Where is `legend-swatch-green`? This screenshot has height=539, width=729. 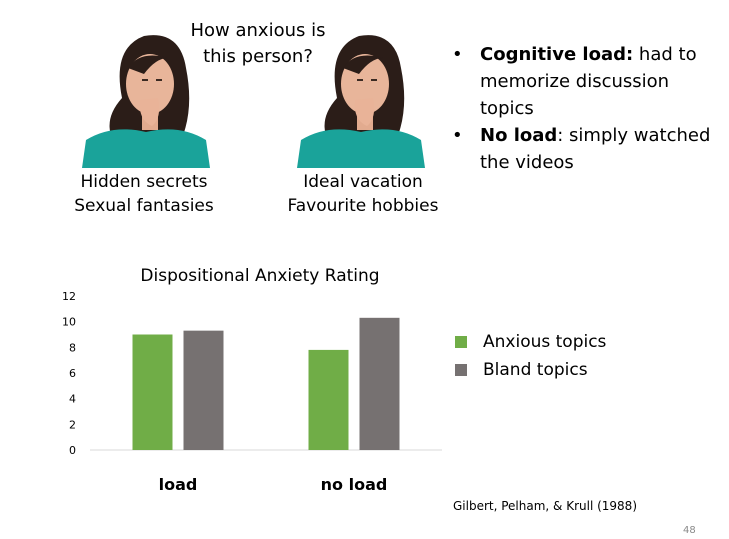
legend-swatch-green is located at coordinates (461, 342).